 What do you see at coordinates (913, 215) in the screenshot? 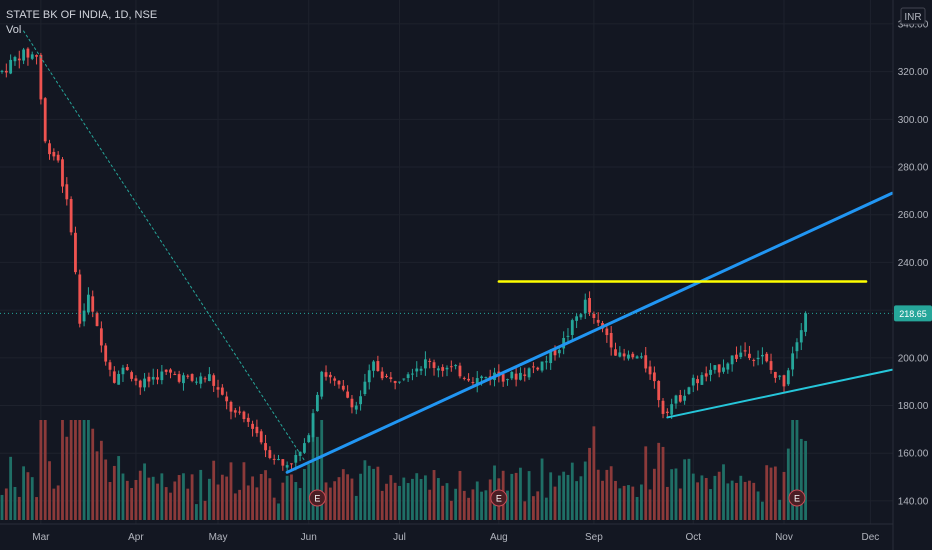
I see `price-tick-label: 260.00` at bounding box center [913, 215].